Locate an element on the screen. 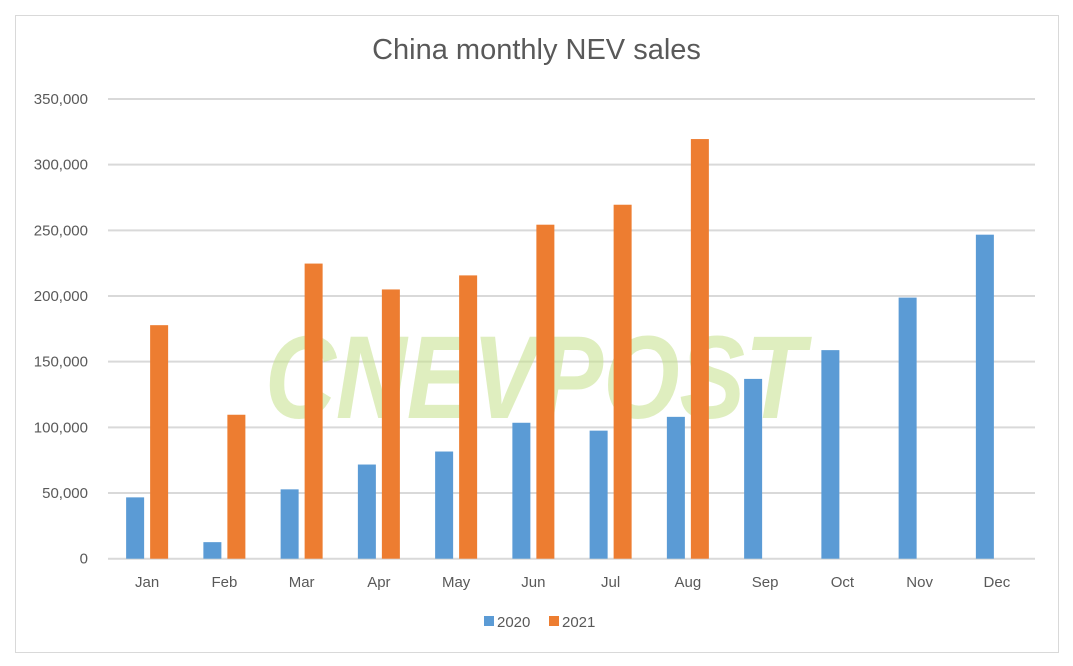  y-tick-label: 150,000 is located at coordinates (61, 362).